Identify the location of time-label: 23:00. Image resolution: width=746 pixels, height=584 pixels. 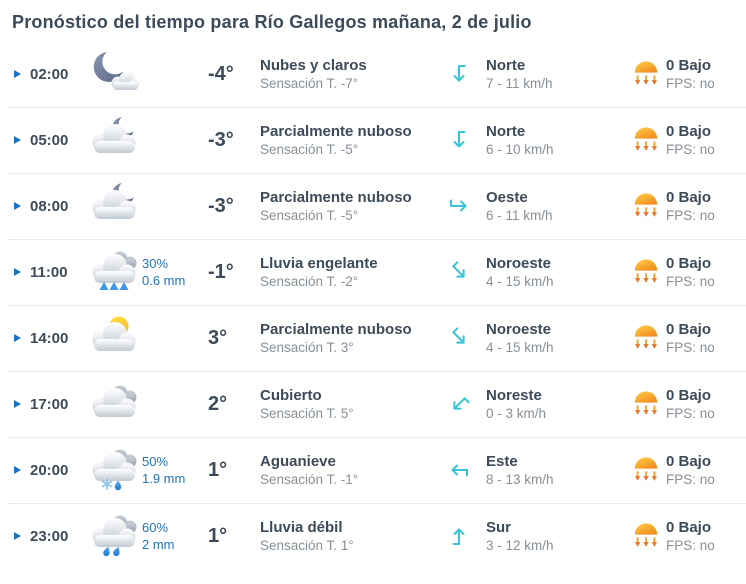
(49, 536).